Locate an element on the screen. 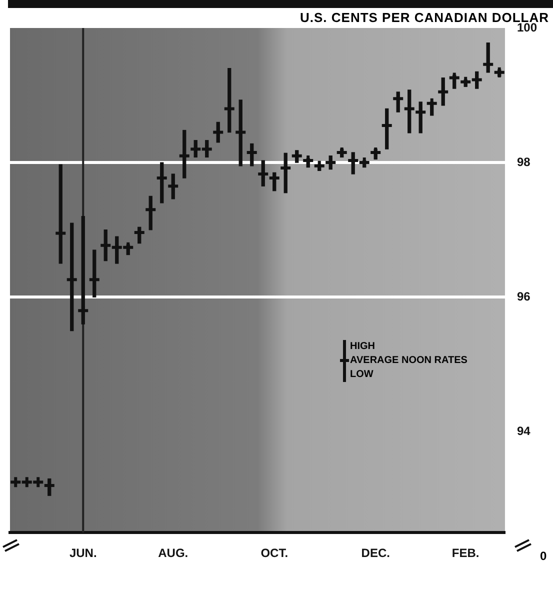  annotation: AVERAGE NOON RATES is located at coordinates (409, 361).